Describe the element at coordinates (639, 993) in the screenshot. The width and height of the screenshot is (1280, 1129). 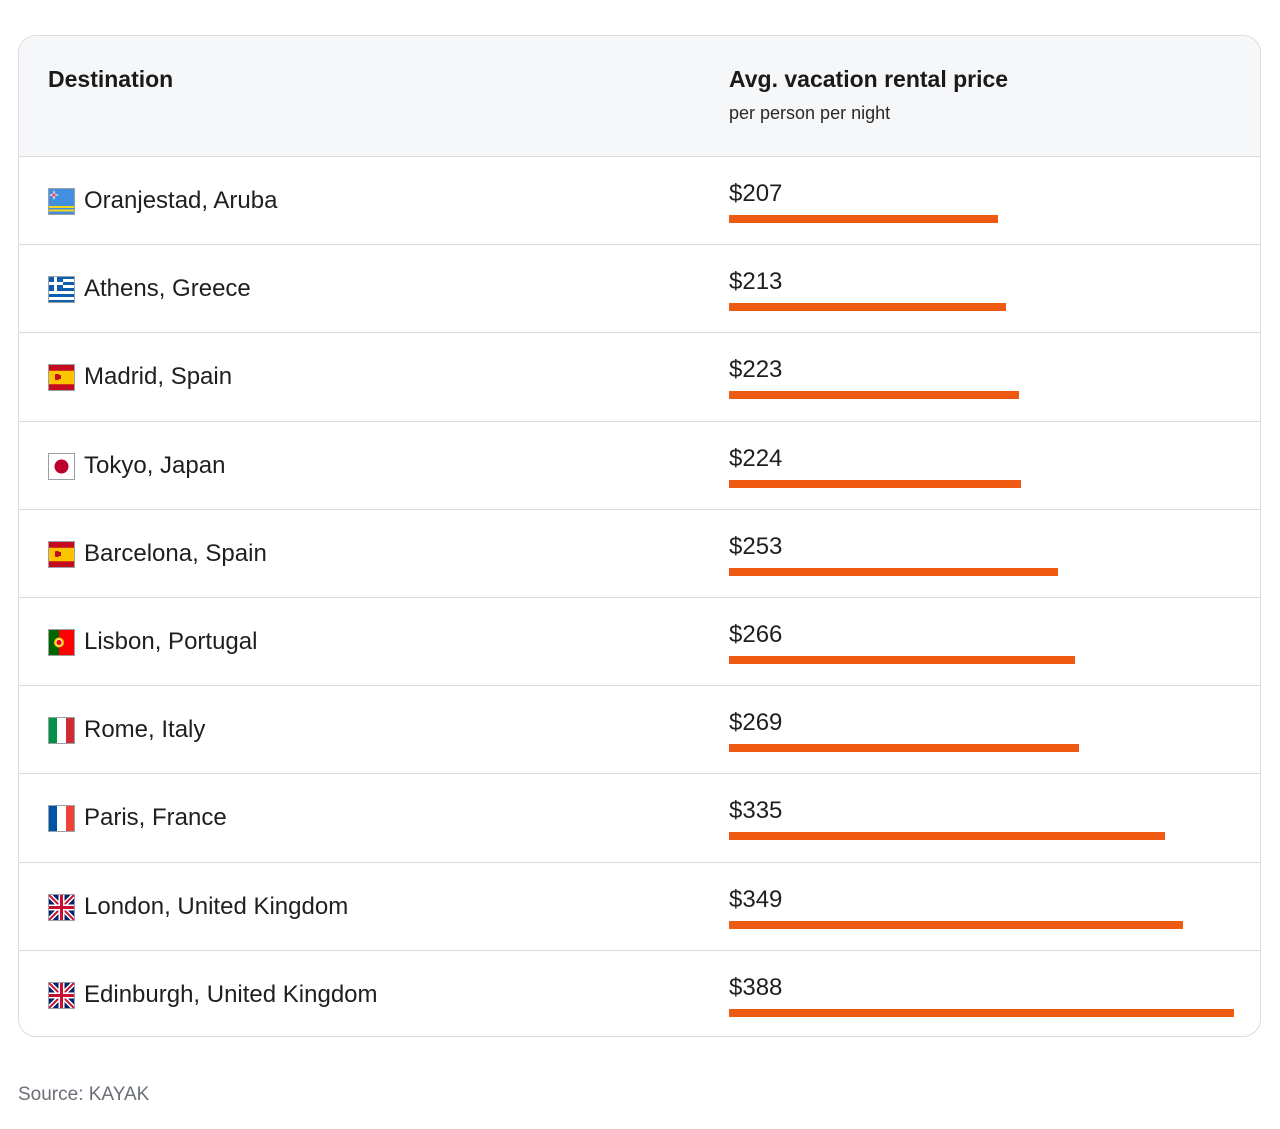
I see `table-row: Edinburgh, United Kingdom $388` at that location.